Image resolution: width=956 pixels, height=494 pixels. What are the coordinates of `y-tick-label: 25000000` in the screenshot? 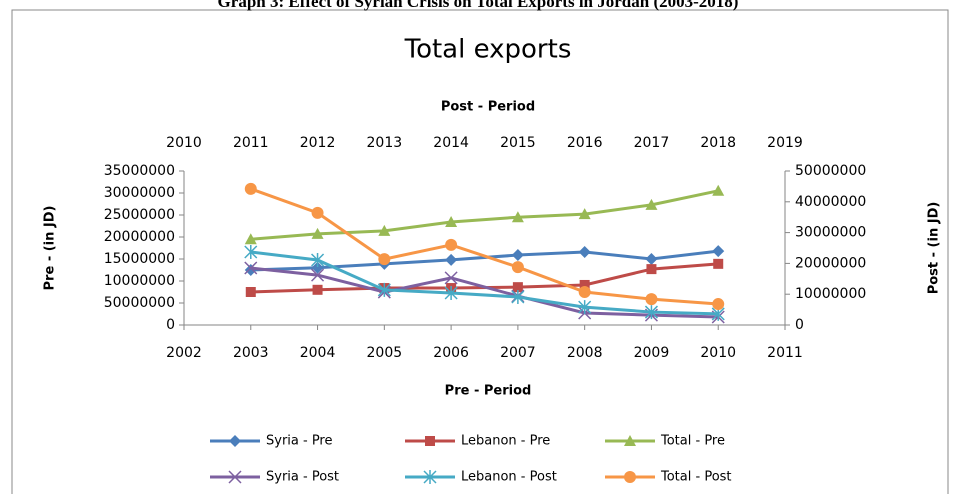 It's located at (139, 215).